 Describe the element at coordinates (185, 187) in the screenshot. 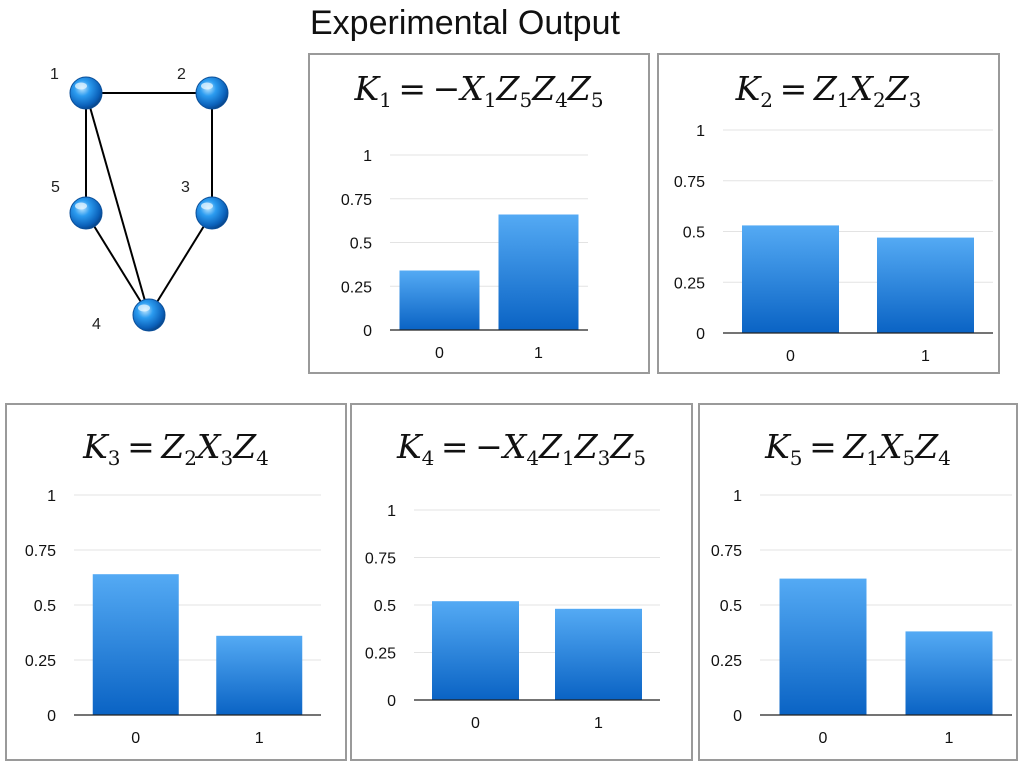

I see `graph-node-label-3: 3` at that location.